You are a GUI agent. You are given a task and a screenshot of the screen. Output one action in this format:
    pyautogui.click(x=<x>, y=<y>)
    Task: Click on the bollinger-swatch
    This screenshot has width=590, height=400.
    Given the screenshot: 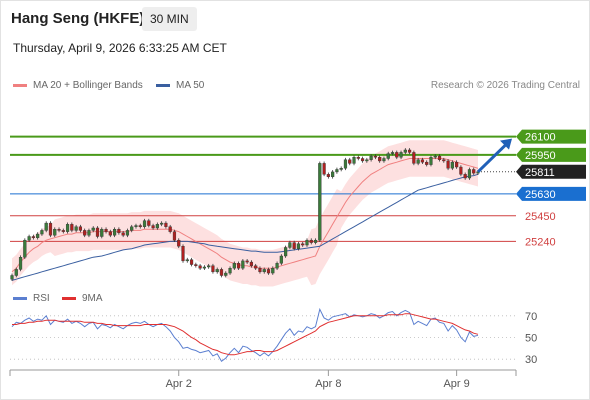 What is the action you would take?
    pyautogui.click(x=20, y=85)
    